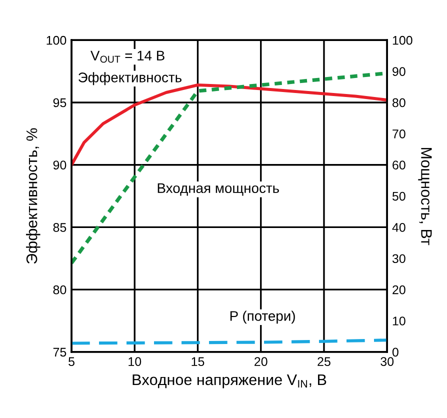  What do you see at coordinates (230, 125) in the screenshot?
I see `line-series` at bounding box center [230, 125].